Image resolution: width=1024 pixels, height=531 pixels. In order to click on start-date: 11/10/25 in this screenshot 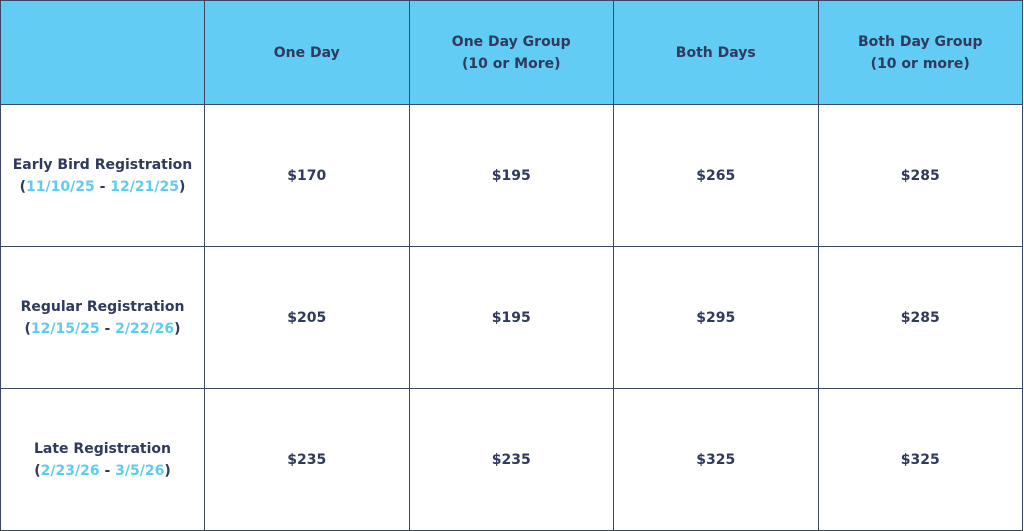, I will do `click(60, 186)`.